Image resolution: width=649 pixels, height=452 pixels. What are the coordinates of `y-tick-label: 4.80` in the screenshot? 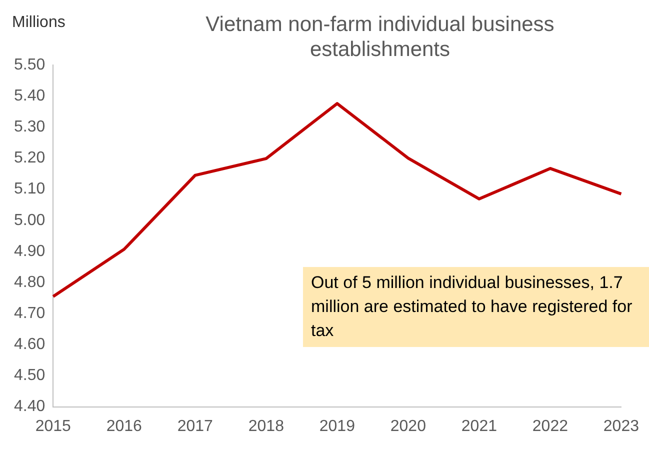 It's located at (30, 282).